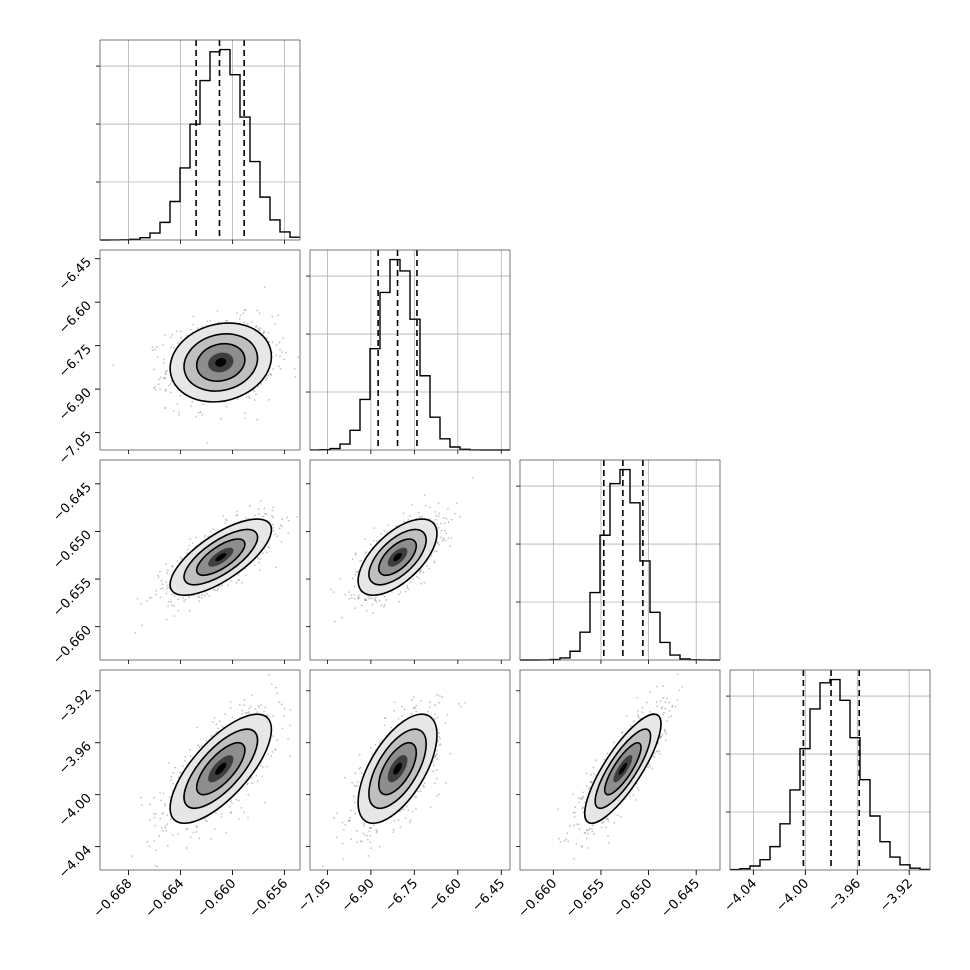 Image resolution: width=970 pixels, height=970 pixels. What do you see at coordinates (221, 362) in the screenshot?
I see `density-peak` at bounding box center [221, 362].